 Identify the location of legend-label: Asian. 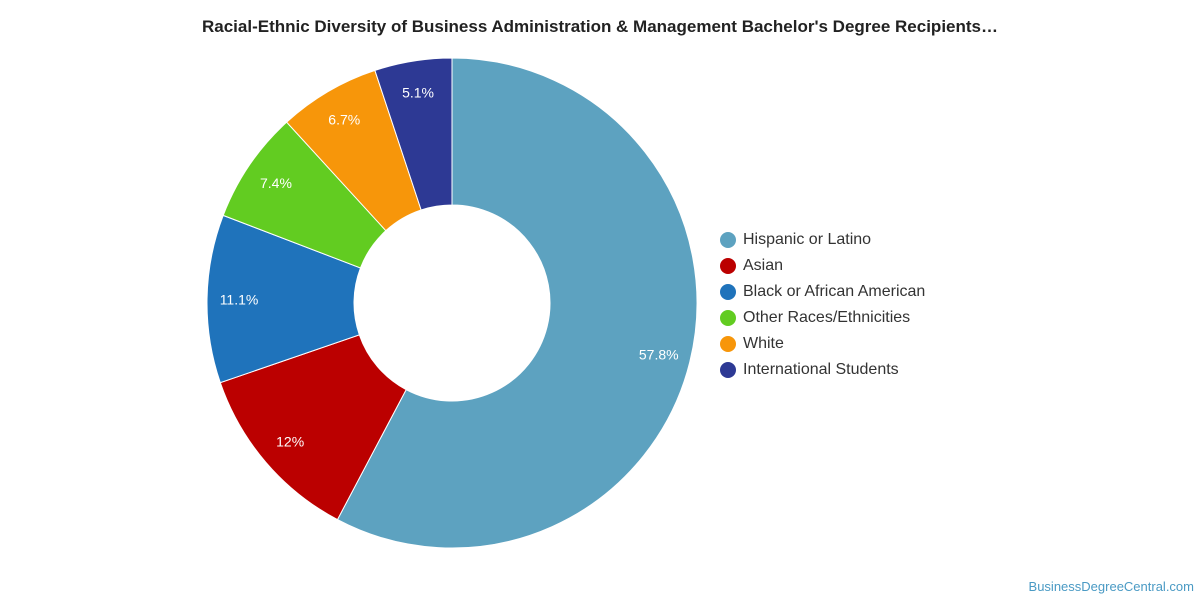
(763, 265).